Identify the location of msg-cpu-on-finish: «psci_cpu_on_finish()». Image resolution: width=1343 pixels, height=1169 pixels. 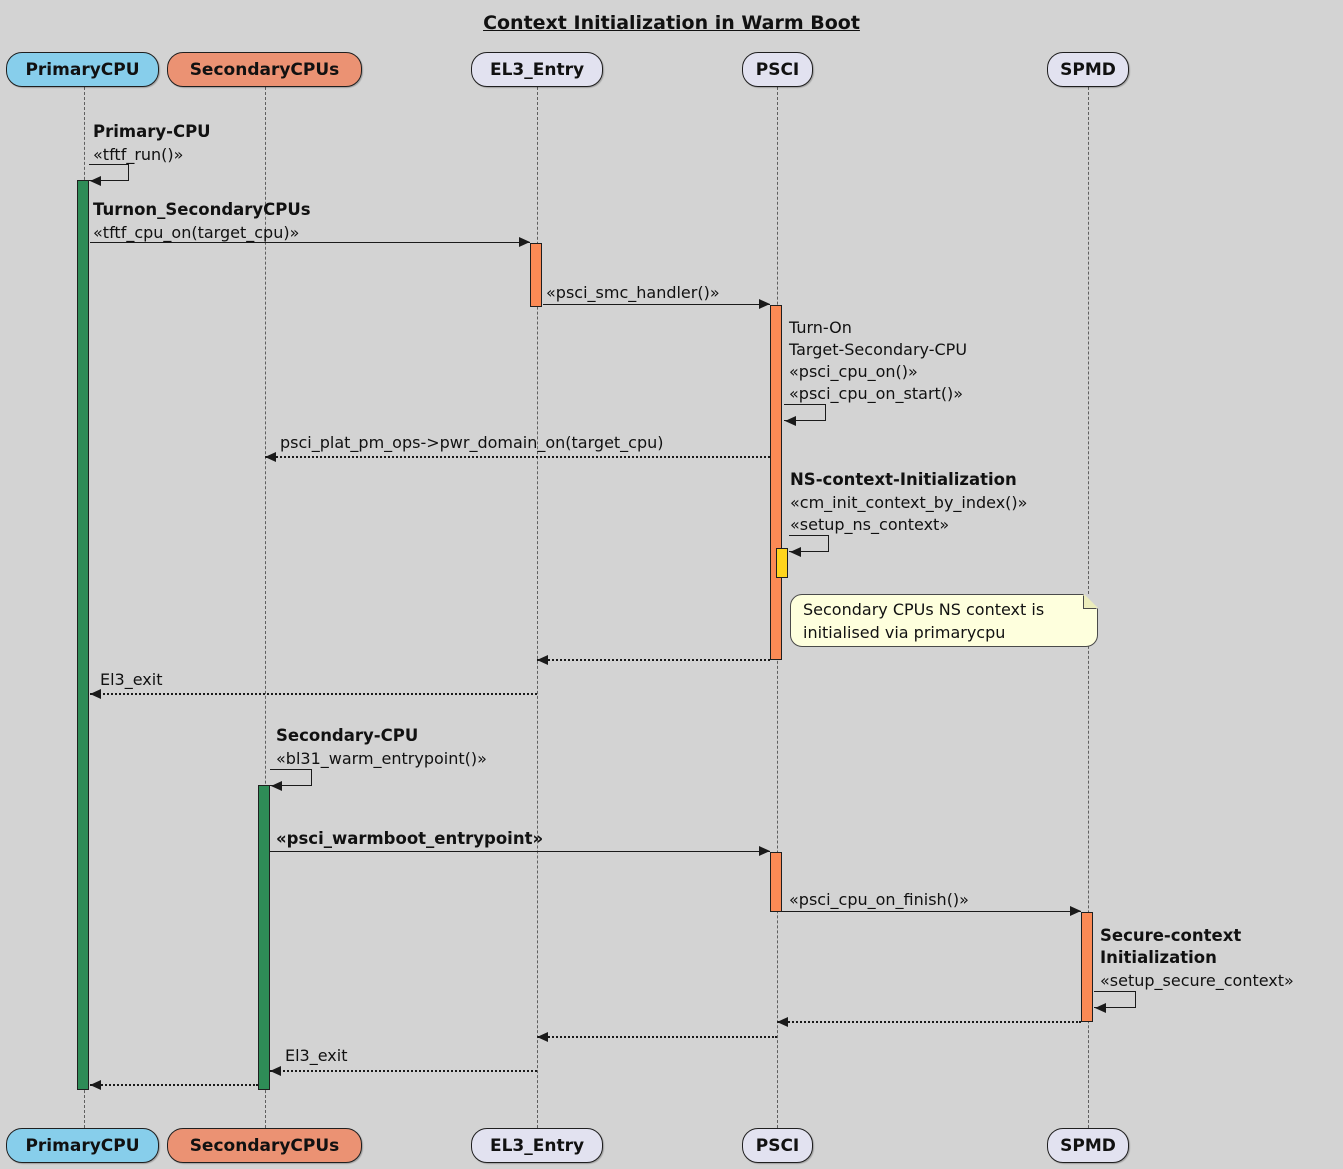
(879, 899).